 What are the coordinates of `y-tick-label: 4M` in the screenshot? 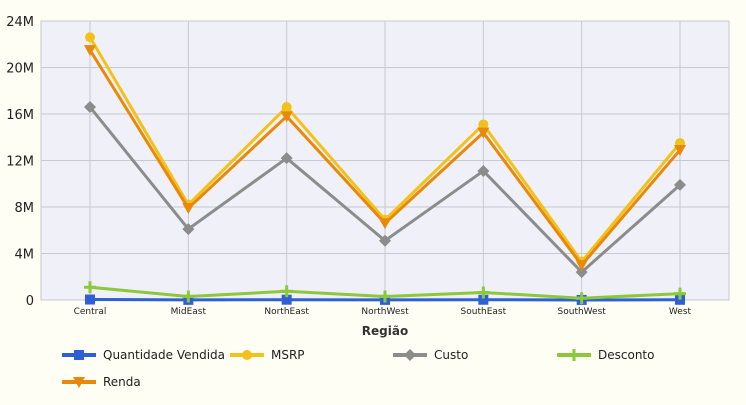 It's located at (25, 255).